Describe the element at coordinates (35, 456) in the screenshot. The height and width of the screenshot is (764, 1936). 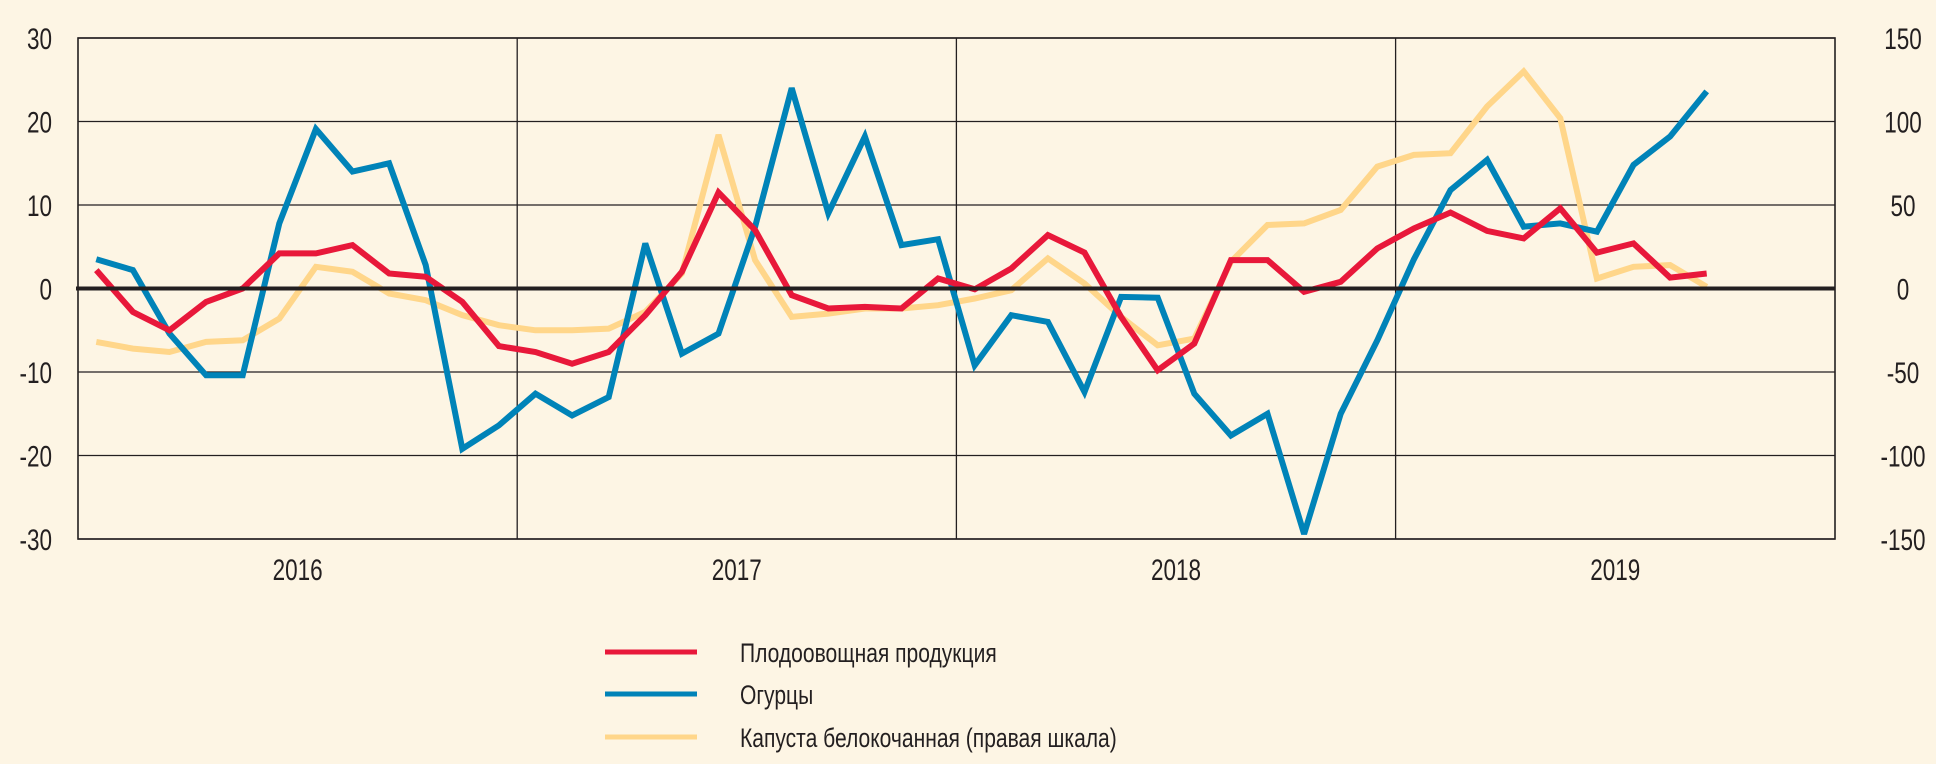
I see `y-left-tick-label: -20` at that location.